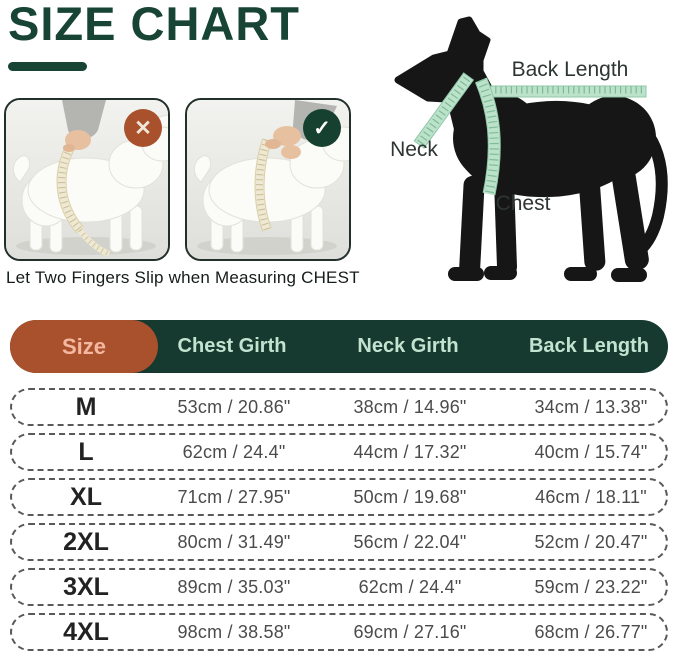 The height and width of the screenshot is (659, 679). I want to click on header-chest: Chest Girth, so click(232, 346).